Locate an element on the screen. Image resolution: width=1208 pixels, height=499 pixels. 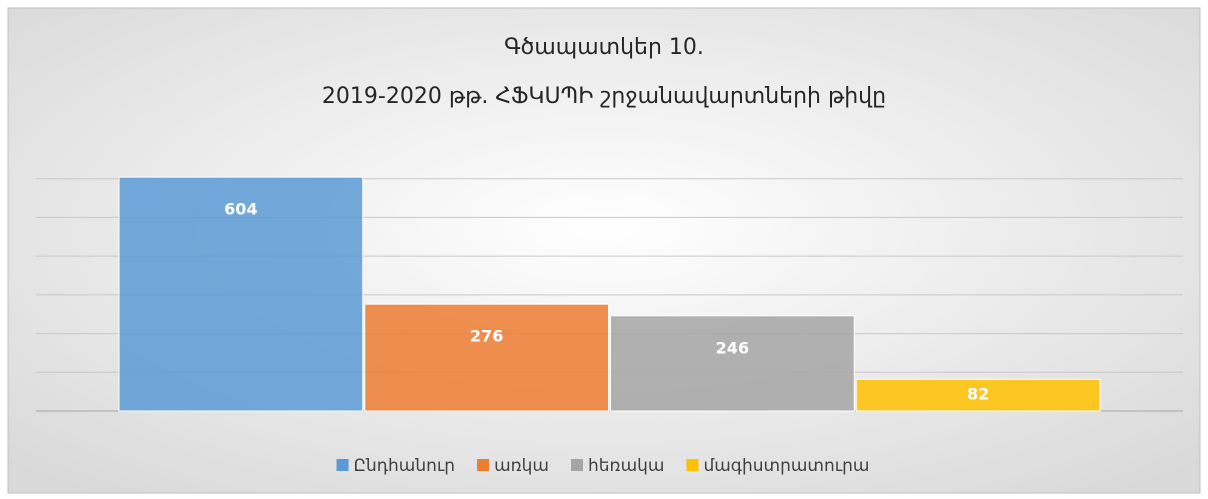
legend-label: առկա is located at coordinates (521, 466).